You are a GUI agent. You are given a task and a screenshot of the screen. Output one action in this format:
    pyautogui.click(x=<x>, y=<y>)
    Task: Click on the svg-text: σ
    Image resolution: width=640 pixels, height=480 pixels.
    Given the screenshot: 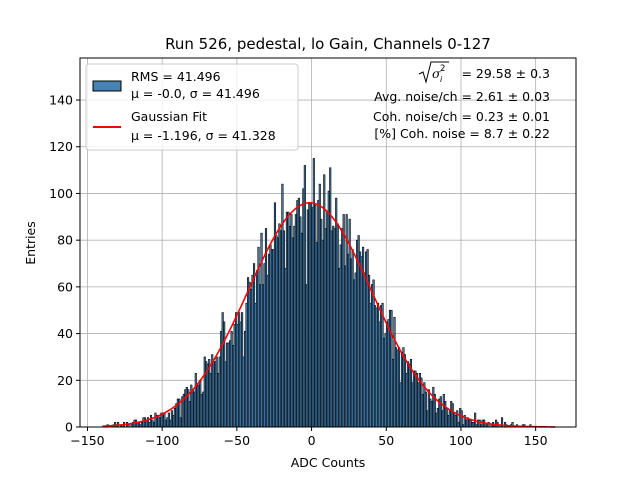 What is the action you would take?
    pyautogui.click(x=436, y=73)
    